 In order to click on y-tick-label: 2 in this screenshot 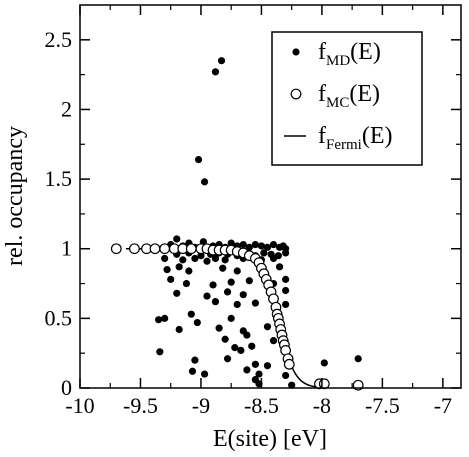, I will do `click(66, 108)`.